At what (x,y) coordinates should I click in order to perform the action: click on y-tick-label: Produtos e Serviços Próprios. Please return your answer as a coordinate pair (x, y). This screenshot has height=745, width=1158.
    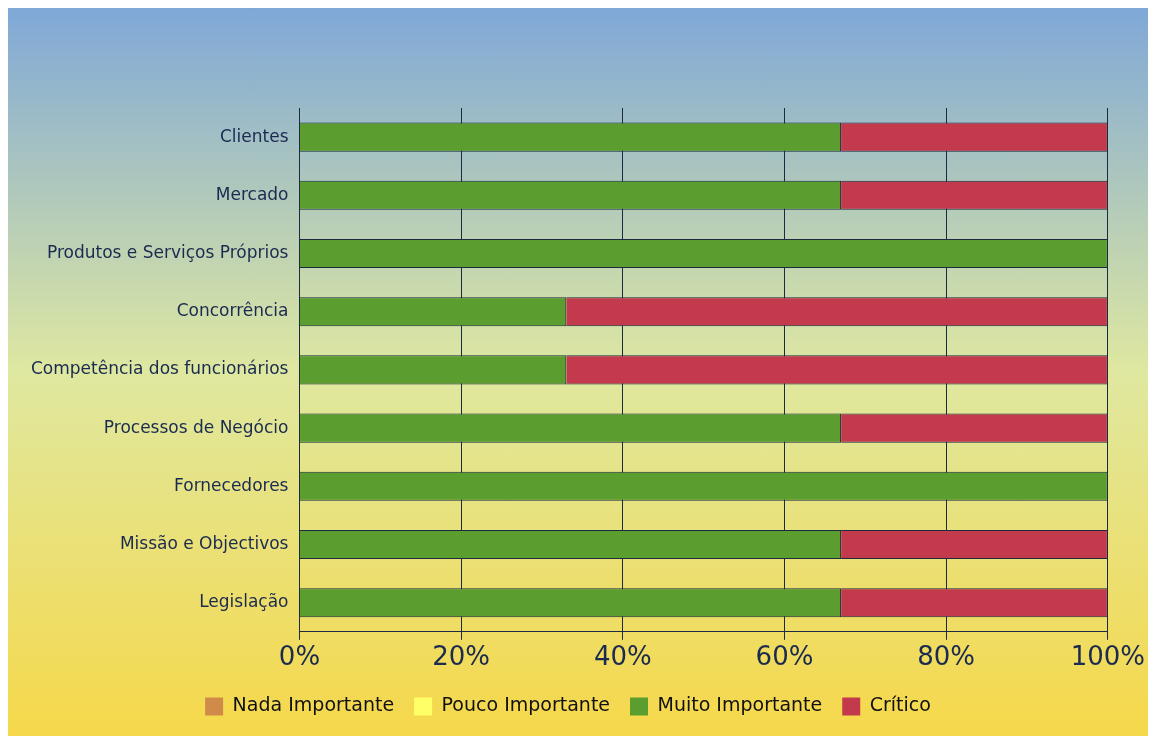
    Looking at the image, I should click on (167, 251).